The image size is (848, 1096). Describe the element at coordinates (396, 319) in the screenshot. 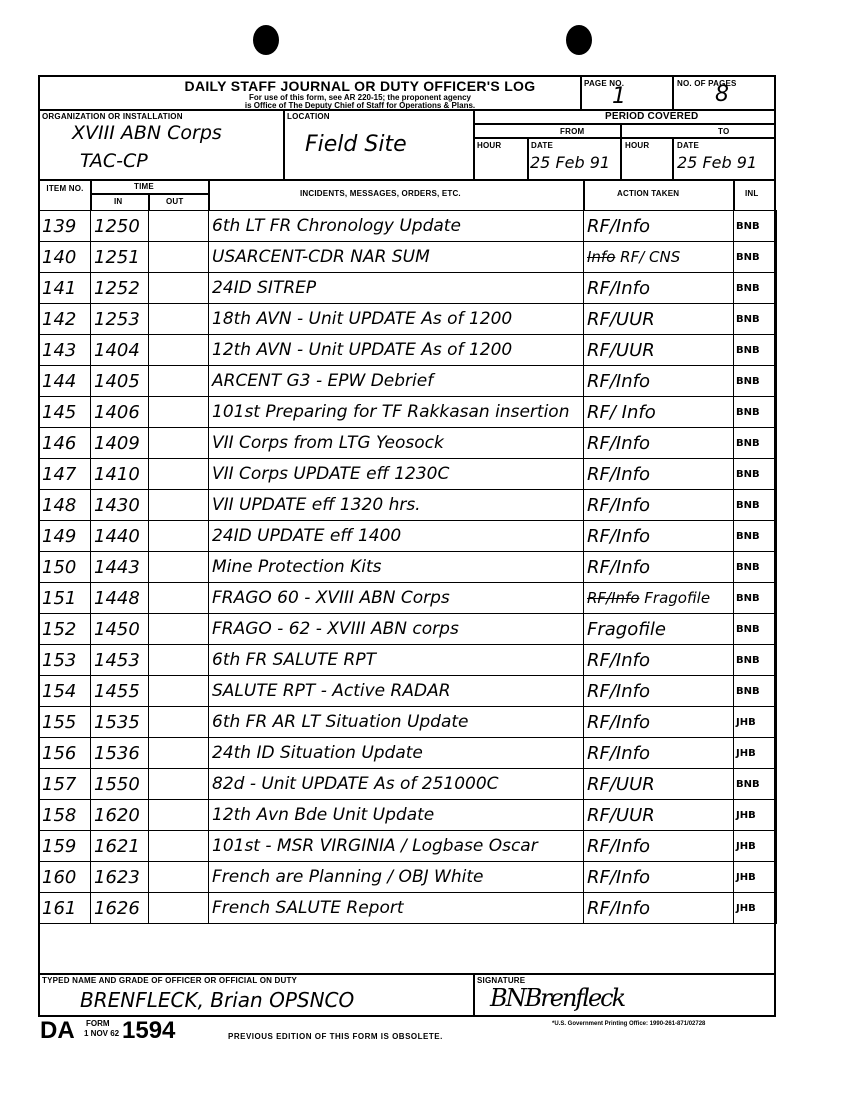

I see `message: 18th AVN - Unit UPDATE As of 1200` at that location.